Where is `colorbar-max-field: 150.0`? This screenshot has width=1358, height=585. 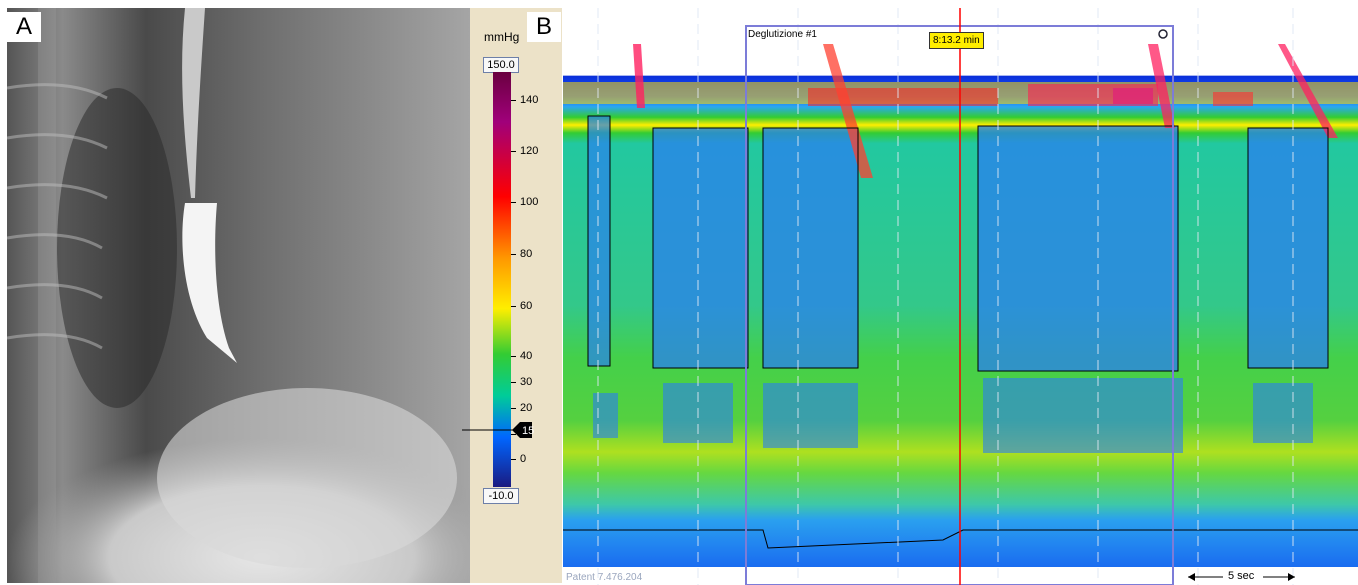
colorbar-max-field: 150.0 is located at coordinates (501, 65).